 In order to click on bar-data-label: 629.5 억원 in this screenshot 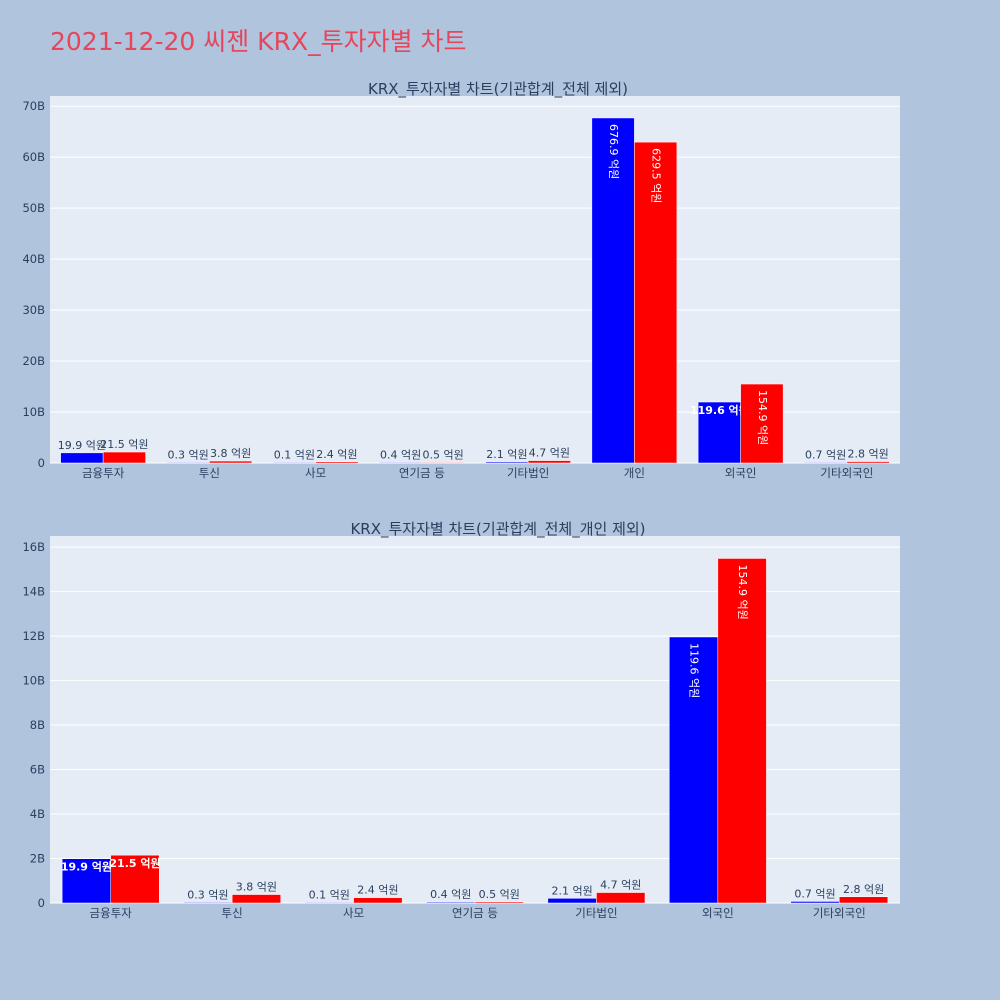, I will do `click(656, 175)`.